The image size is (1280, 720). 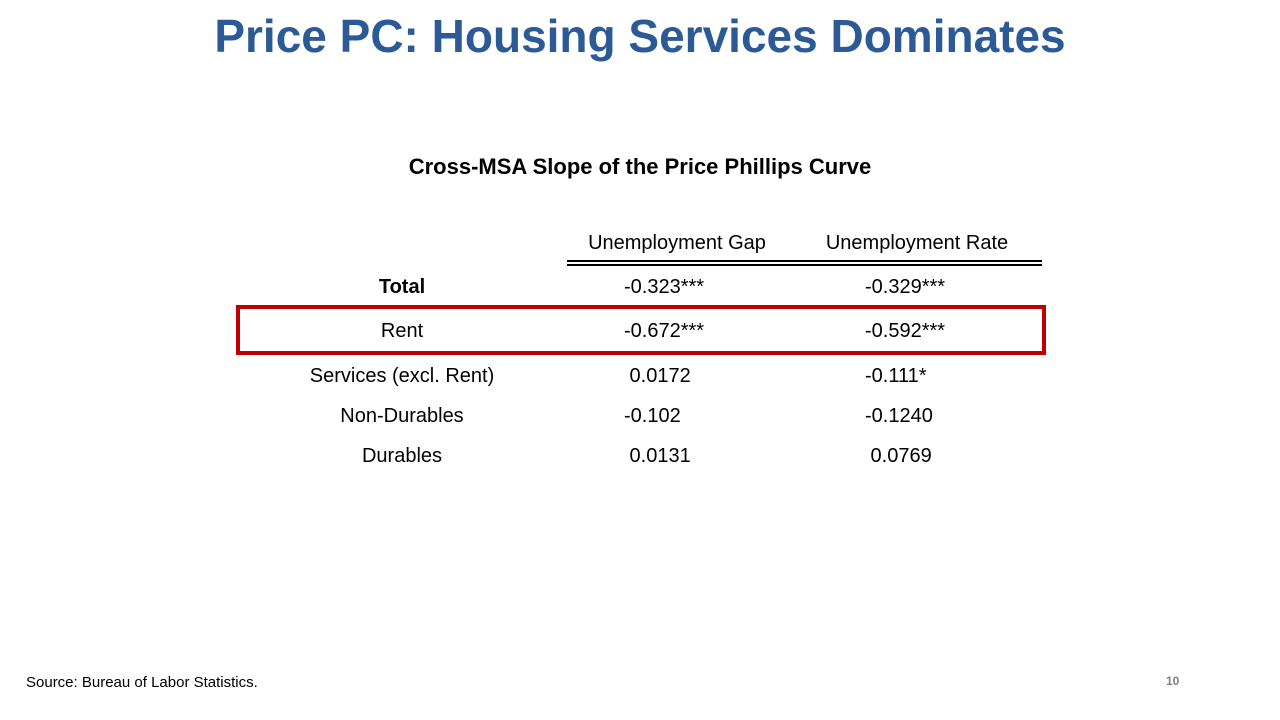 What do you see at coordinates (640, 36) in the screenshot?
I see `slide-title: Price PC: Housing Services Dominates` at bounding box center [640, 36].